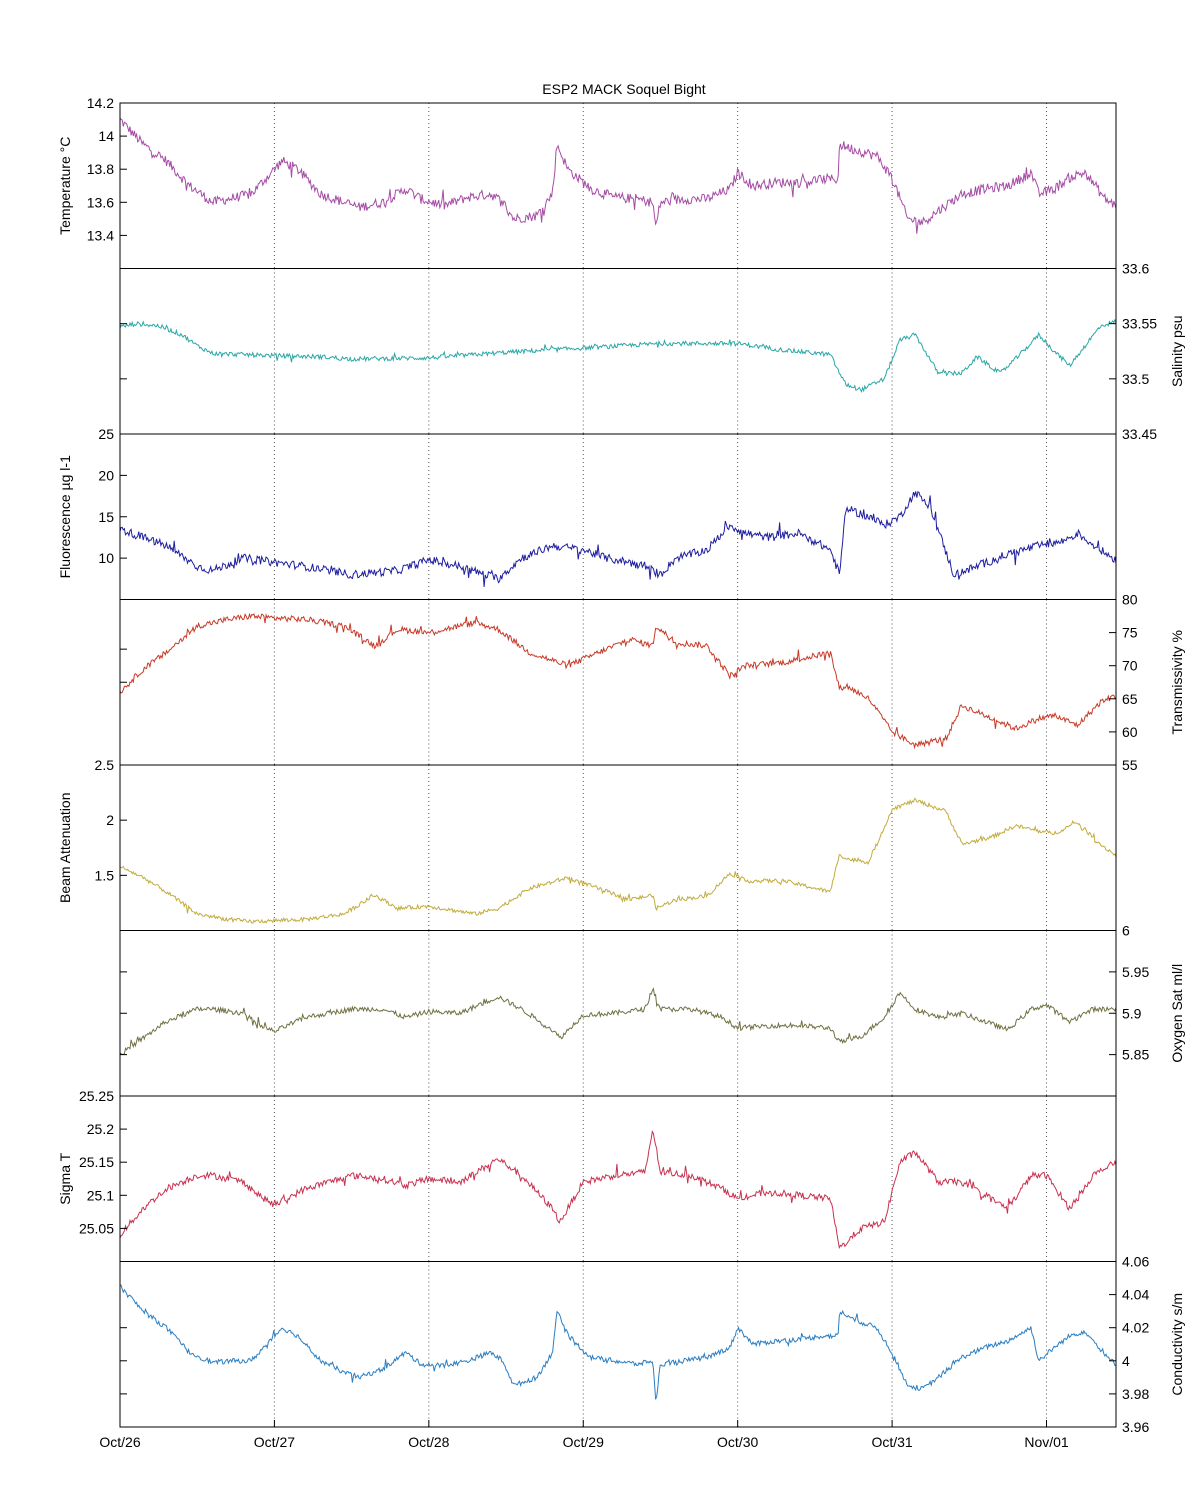 The image size is (1200, 1506). I want to click on y-tick-label: 25.2, so click(100, 1129).